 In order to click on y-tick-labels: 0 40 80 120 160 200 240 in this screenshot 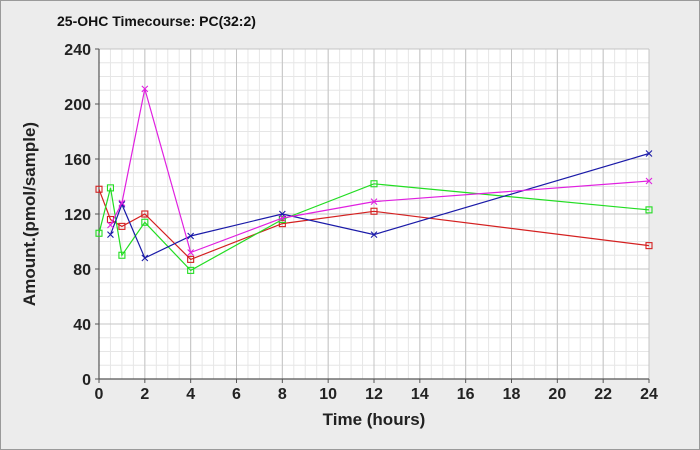, I will do `click(81, 215)`.